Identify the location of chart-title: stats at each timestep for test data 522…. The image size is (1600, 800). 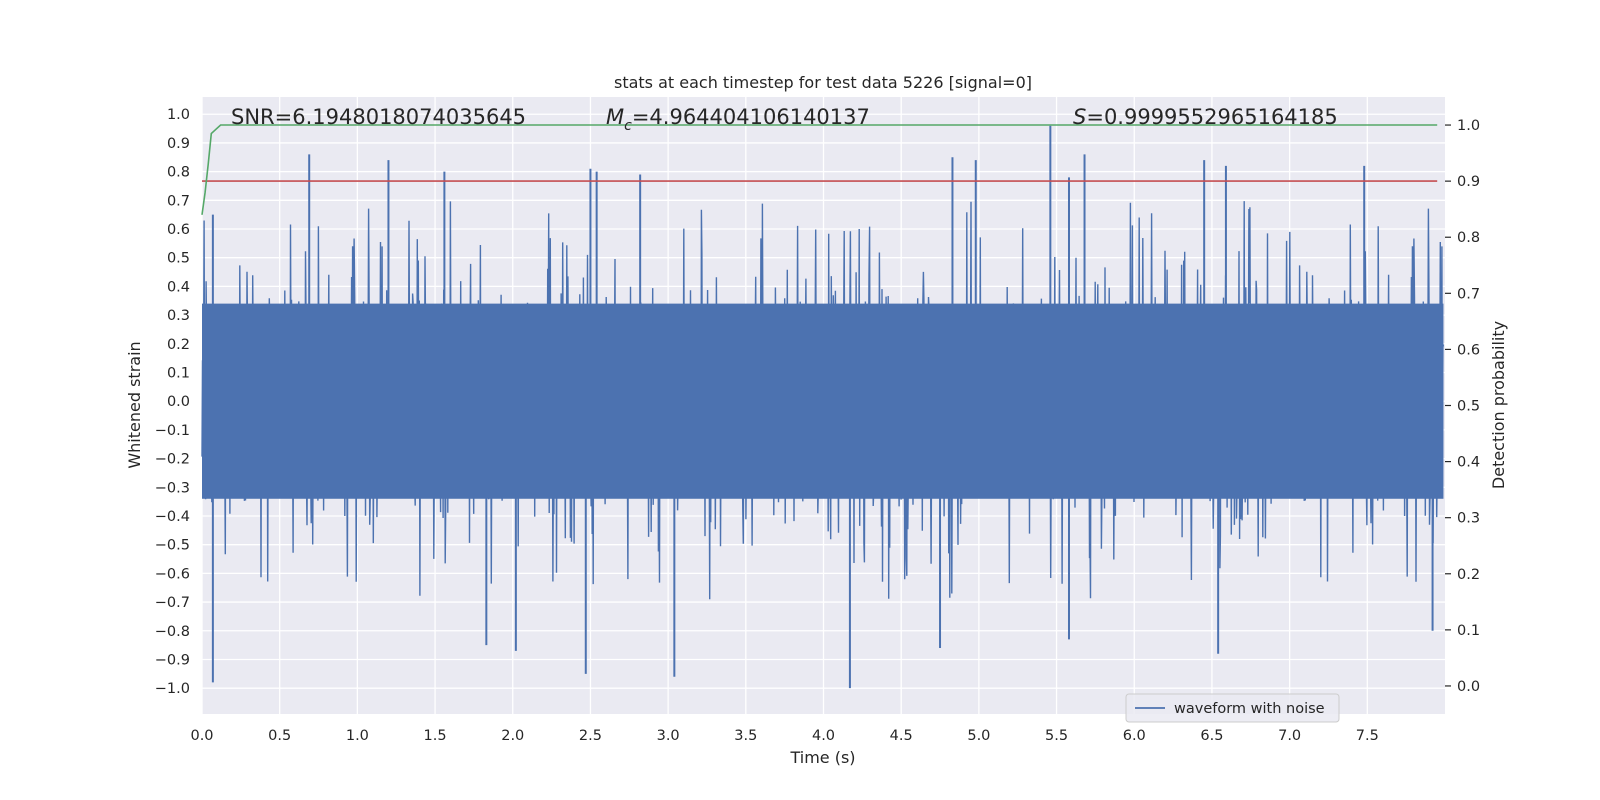
(823, 82).